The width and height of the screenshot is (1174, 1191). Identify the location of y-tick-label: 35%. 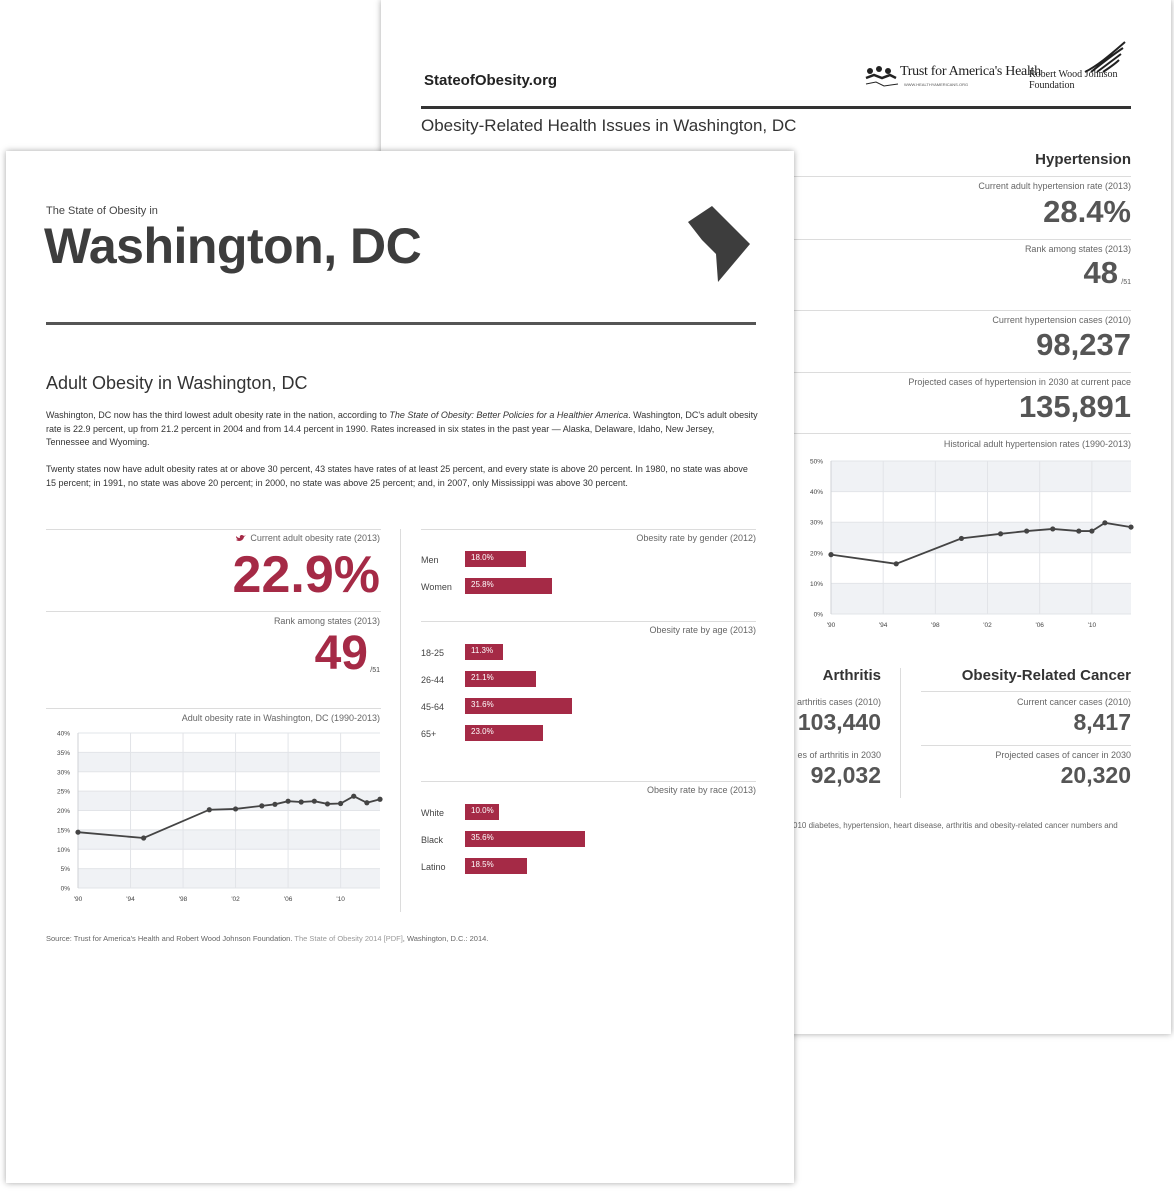
(63, 753).